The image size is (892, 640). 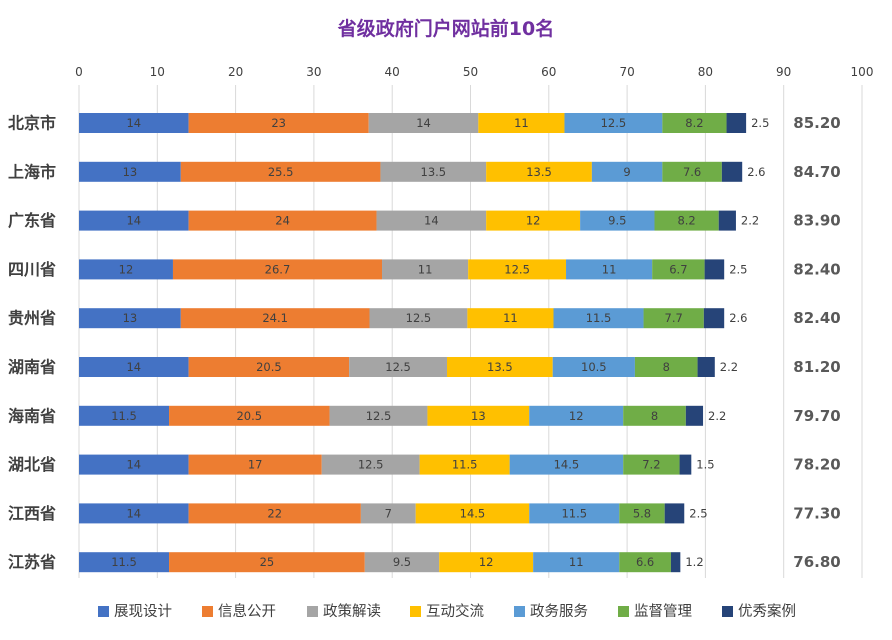 What do you see at coordinates (32, 513) in the screenshot?
I see `category-label: 江西省` at bounding box center [32, 513].